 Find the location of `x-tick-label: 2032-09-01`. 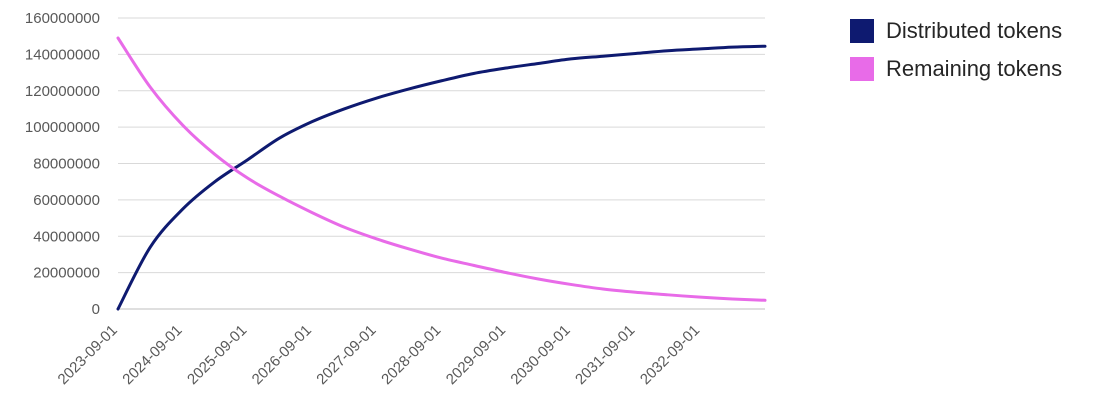

x-tick-label: 2032-09-01 is located at coordinates (670, 355).